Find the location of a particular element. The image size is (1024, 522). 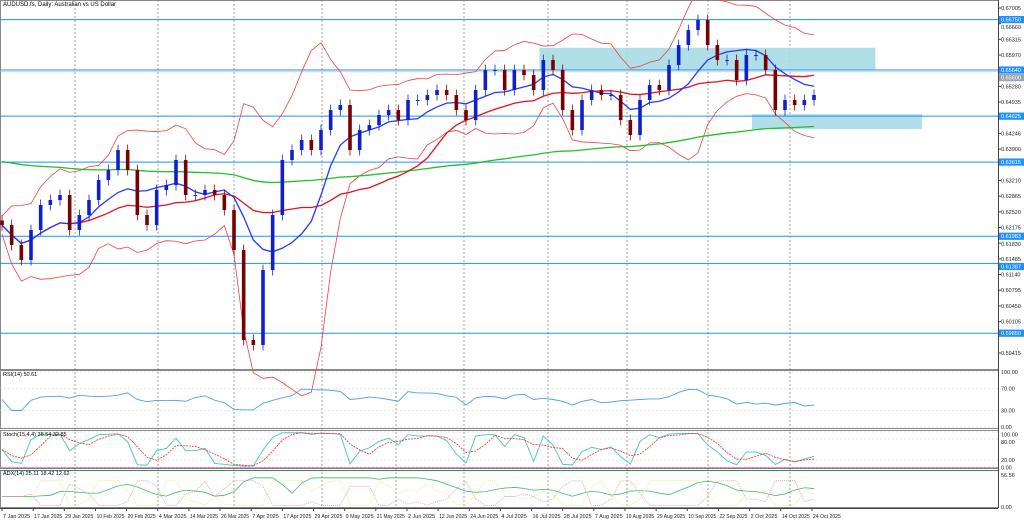

level-price-label: 0.63615 is located at coordinates (1011, 163).